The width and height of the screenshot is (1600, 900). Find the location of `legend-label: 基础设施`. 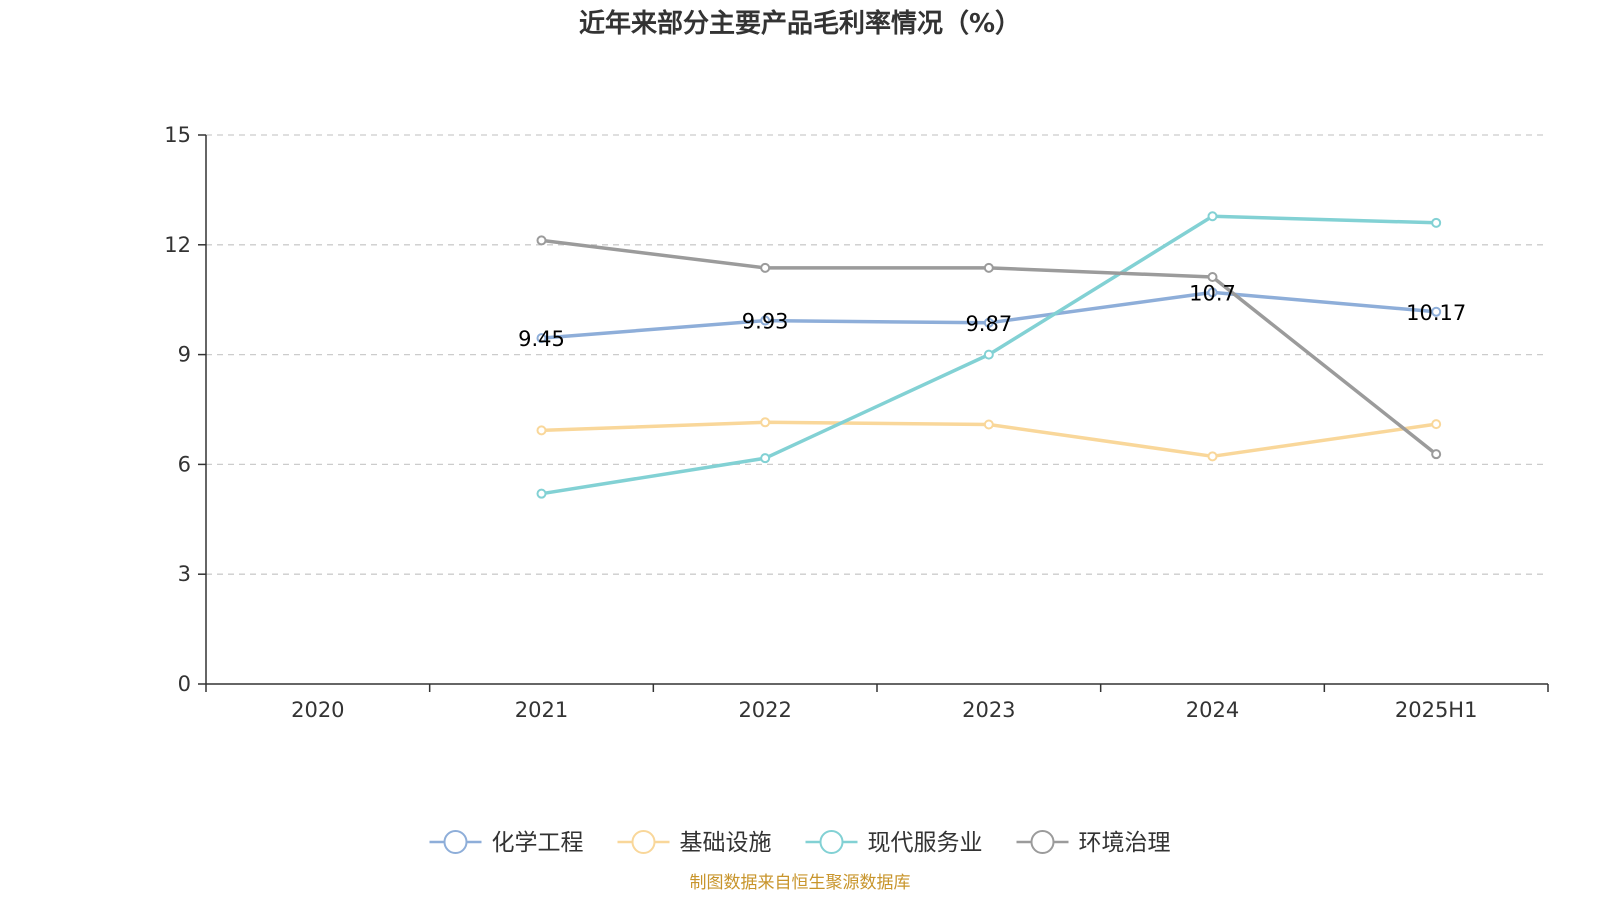

legend-label: 基础设施 is located at coordinates (726, 843).